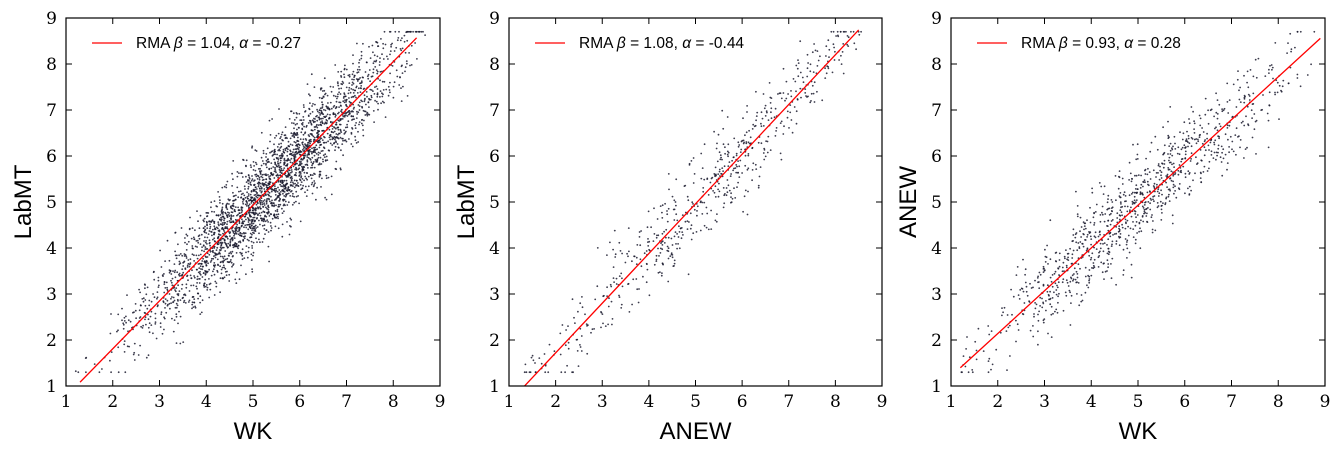  I want to click on y-tick-label: 3, so click(494, 295).